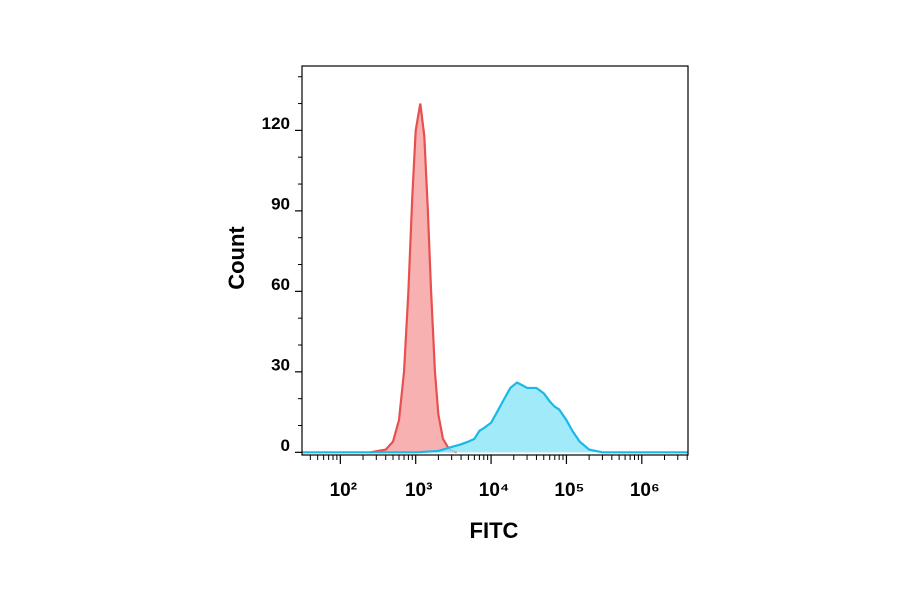  I want to click on y-tick-label: 90, so click(280, 203).